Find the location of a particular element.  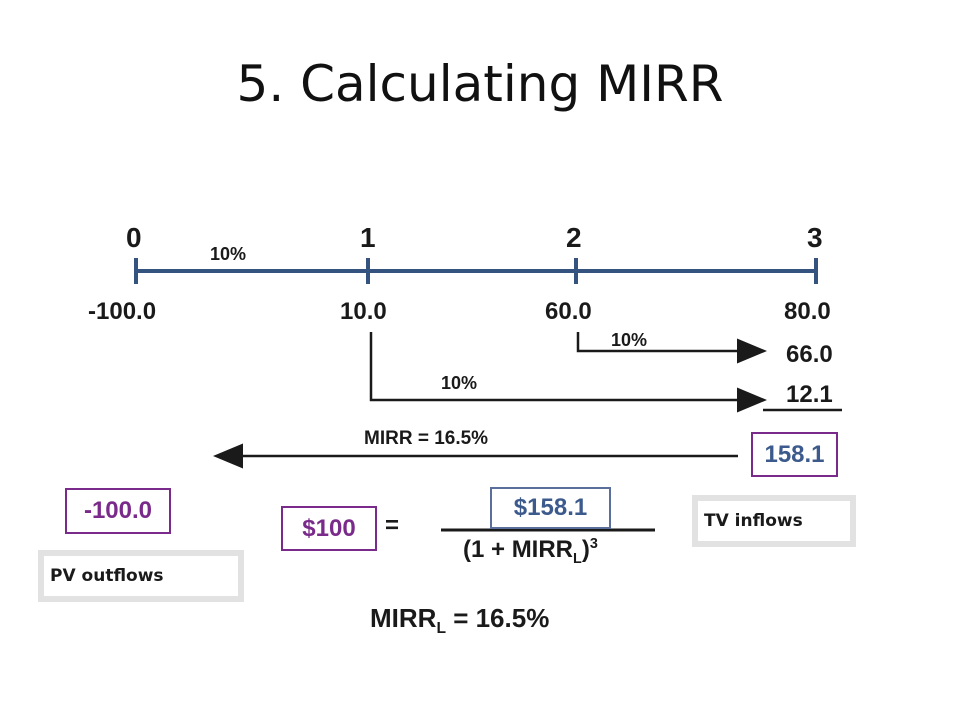

page-title: 5. Calculating MIRR is located at coordinates (480, 84).